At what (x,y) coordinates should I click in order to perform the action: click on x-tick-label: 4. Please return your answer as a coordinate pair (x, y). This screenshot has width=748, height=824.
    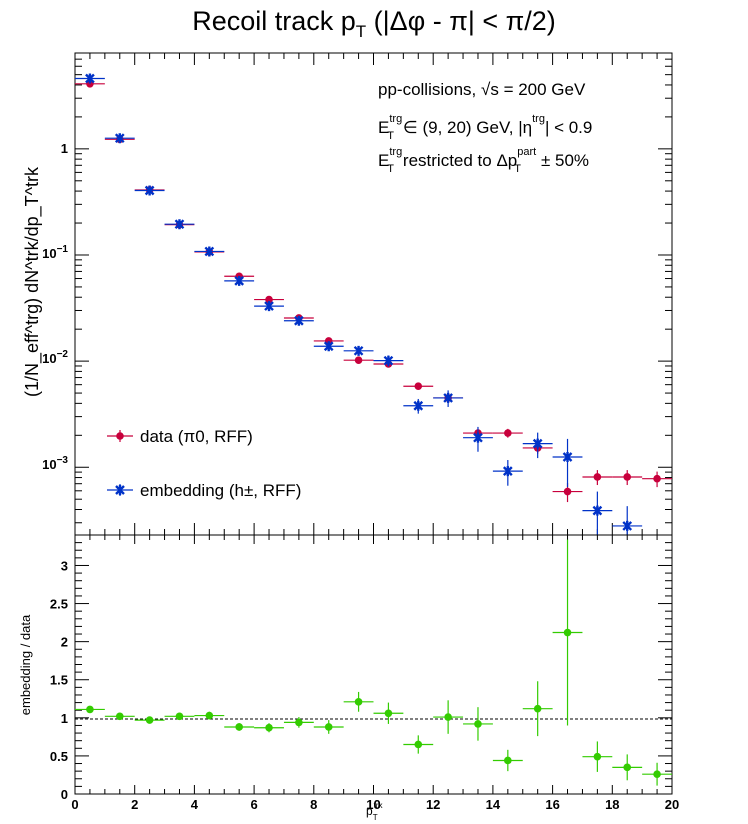
    Looking at the image, I should click on (195, 804).